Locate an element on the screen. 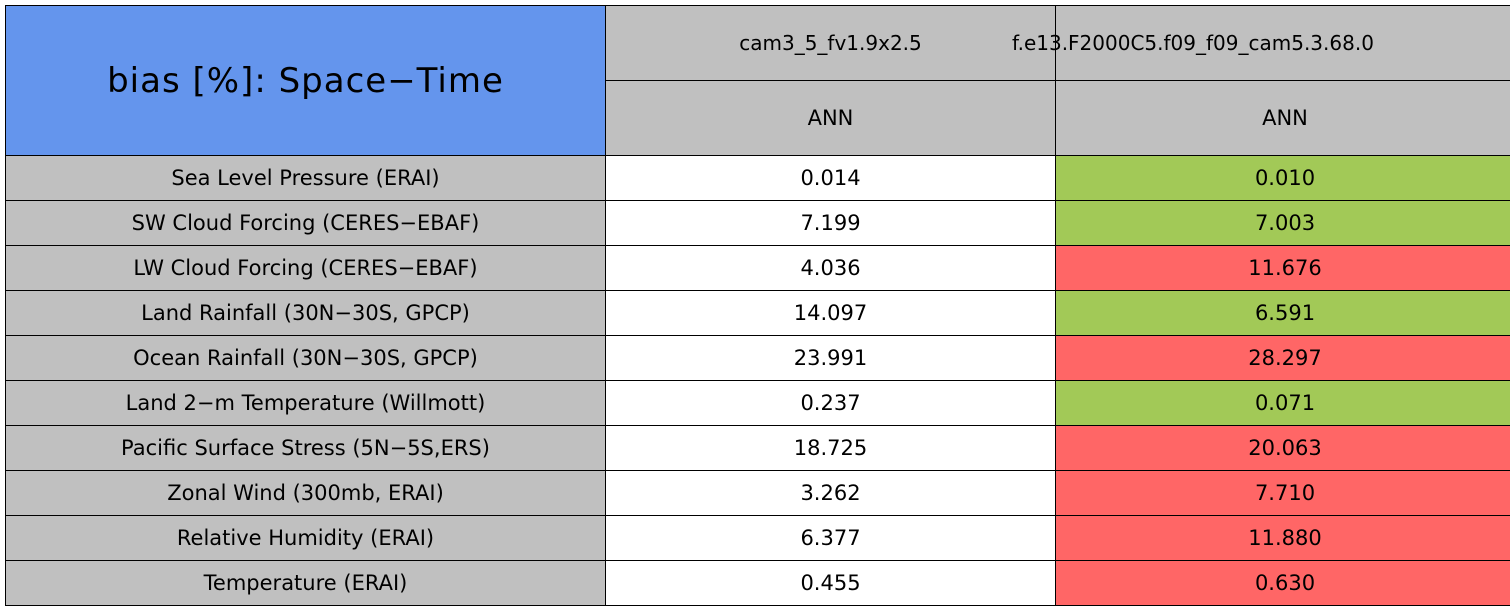 The image size is (1510, 611). value-cell: 0.237 is located at coordinates (830, 403).